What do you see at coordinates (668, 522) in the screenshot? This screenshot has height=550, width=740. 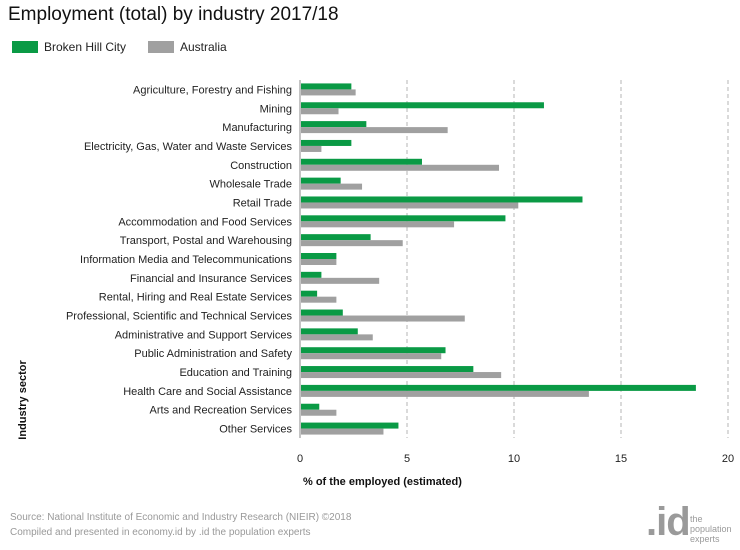 I see `logo-mark: .id` at bounding box center [668, 522].